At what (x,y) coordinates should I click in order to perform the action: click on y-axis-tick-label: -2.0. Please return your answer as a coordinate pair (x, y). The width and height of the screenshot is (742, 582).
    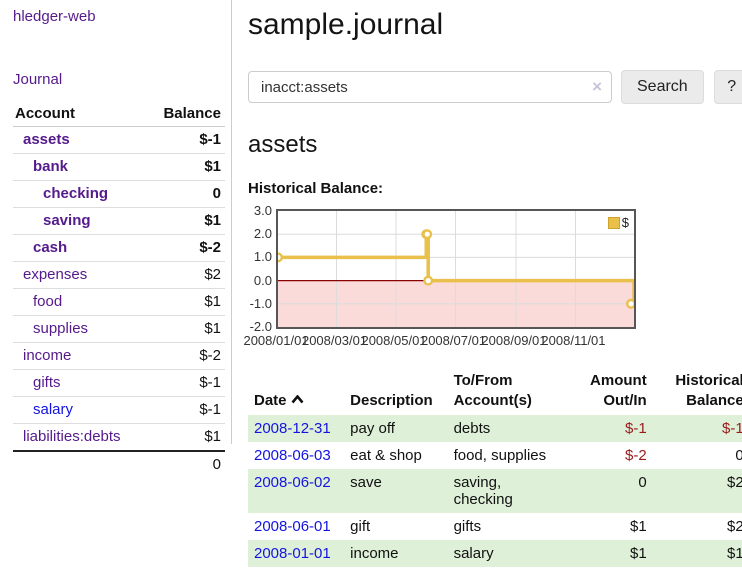
    Looking at the image, I should click on (260, 326).